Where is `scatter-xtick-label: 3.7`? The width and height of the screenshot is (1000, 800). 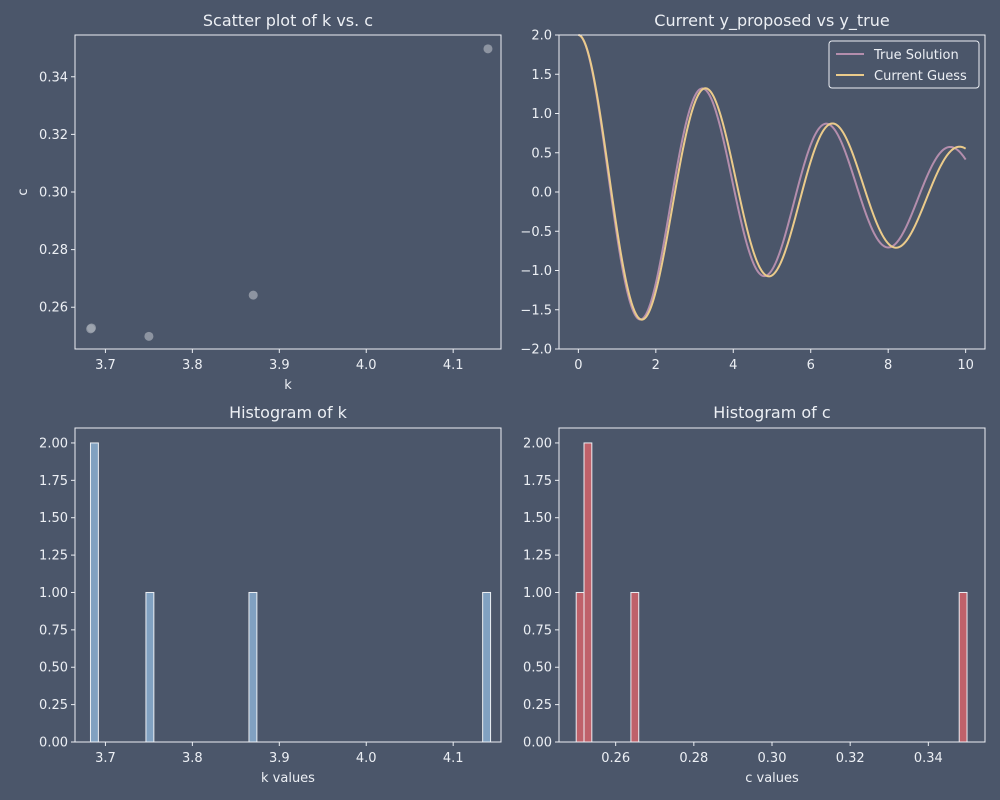 scatter-xtick-label: 3.7 is located at coordinates (105, 365).